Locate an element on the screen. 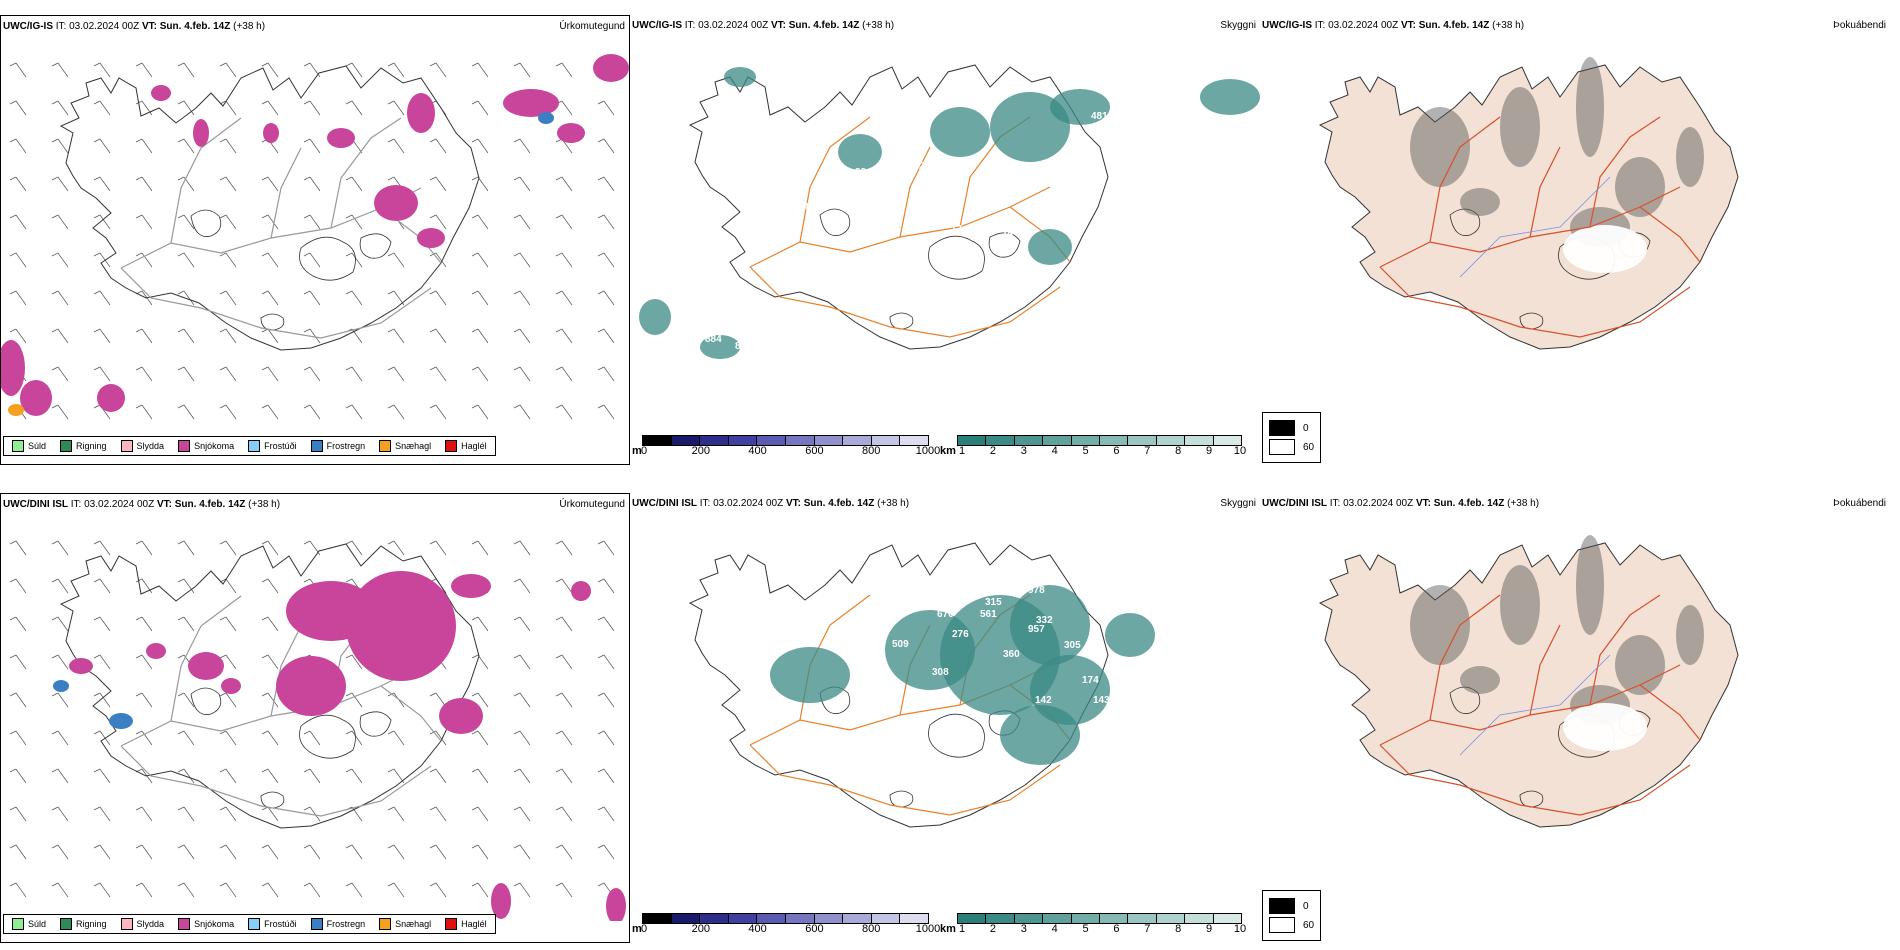 The height and width of the screenshot is (950, 1900). colorbar-unit: km is located at coordinates (948, 451).